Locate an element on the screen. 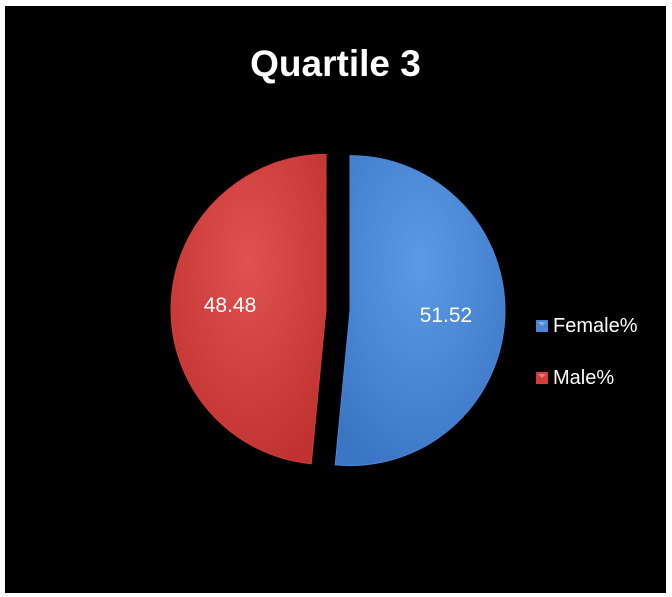 This screenshot has height=597, width=672. legend-label-male: Male% is located at coordinates (584, 377).